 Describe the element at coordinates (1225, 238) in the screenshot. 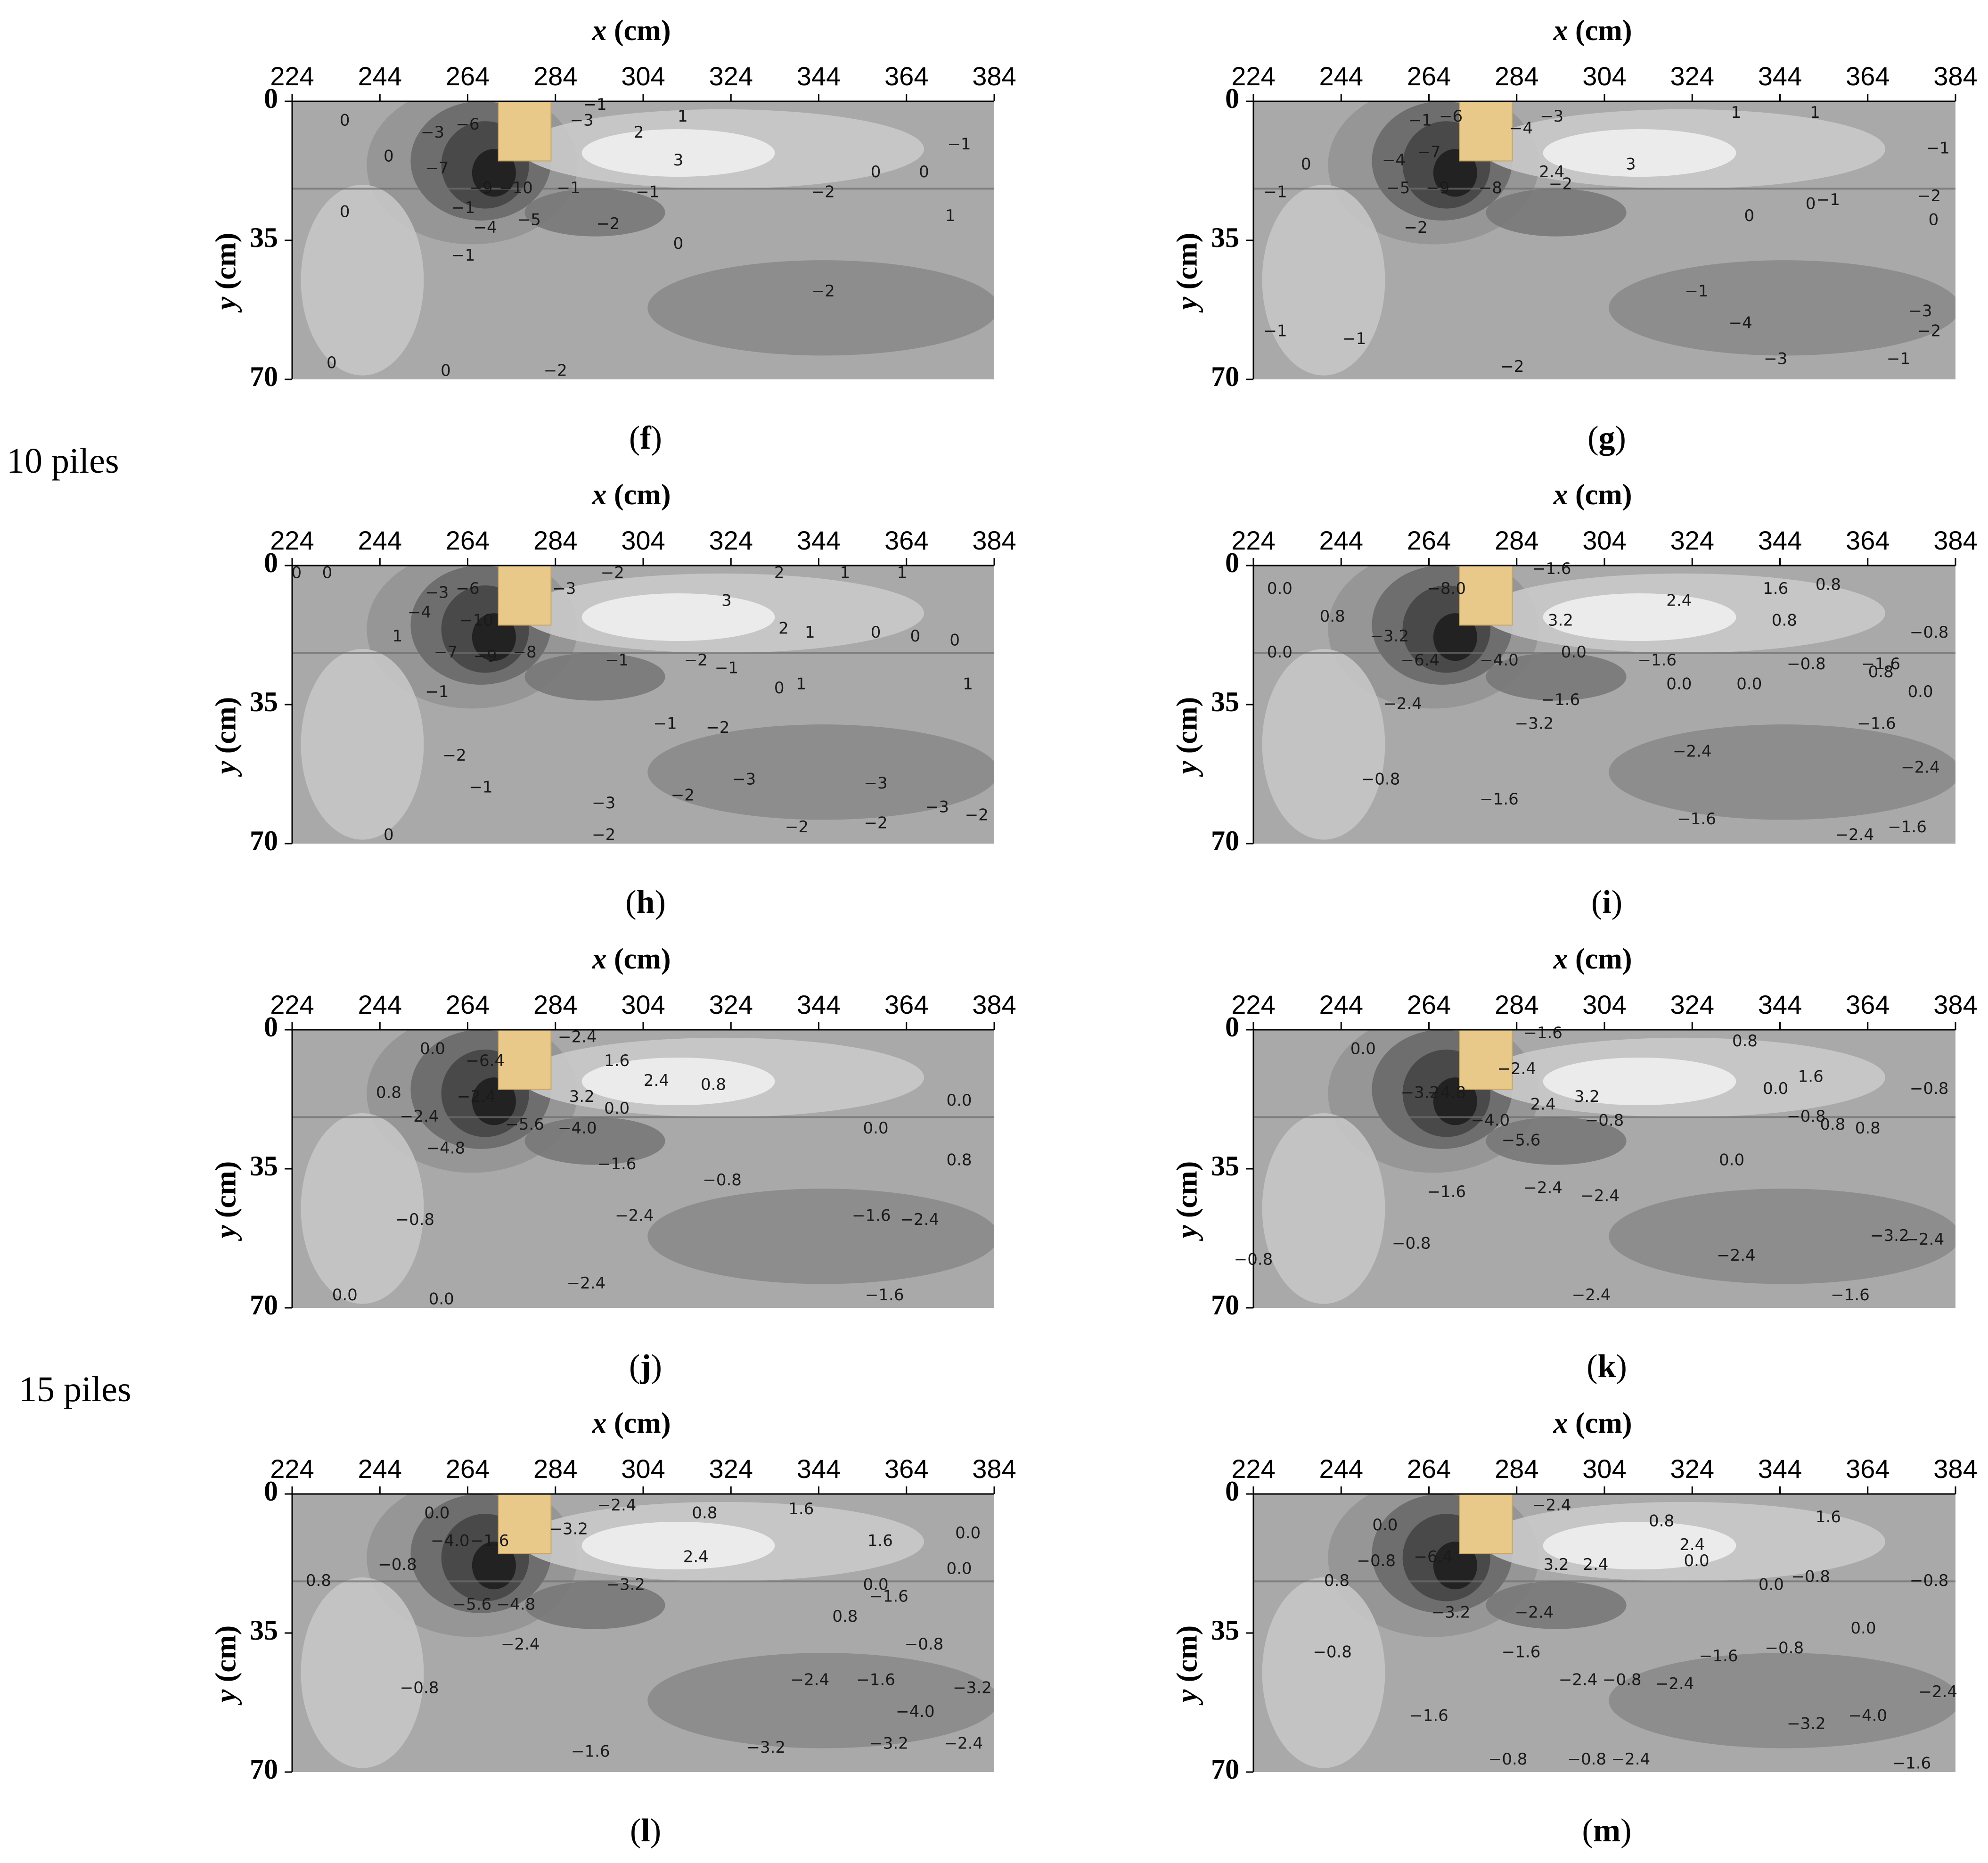

I see `y-tick-label: 35` at that location.